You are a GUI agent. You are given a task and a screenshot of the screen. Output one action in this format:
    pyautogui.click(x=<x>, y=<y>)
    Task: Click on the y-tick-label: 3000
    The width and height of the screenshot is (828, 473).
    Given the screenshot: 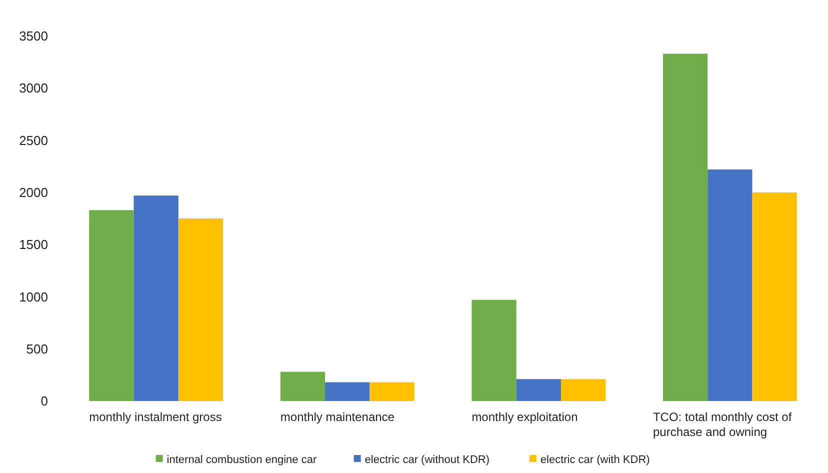 What is the action you would take?
    pyautogui.click(x=33, y=88)
    